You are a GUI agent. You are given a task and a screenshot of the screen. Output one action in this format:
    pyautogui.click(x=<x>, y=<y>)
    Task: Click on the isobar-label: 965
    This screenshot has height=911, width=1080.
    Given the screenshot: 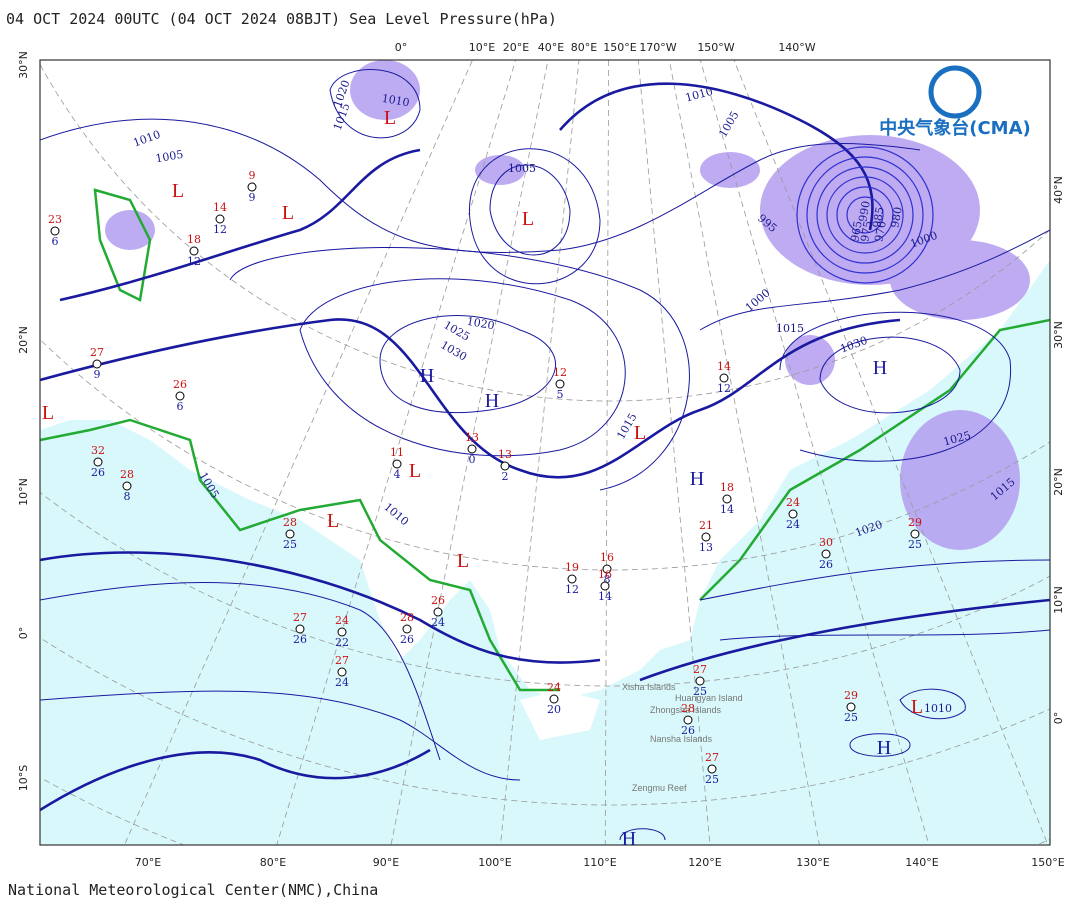 What is the action you would take?
    pyautogui.click(x=856, y=231)
    